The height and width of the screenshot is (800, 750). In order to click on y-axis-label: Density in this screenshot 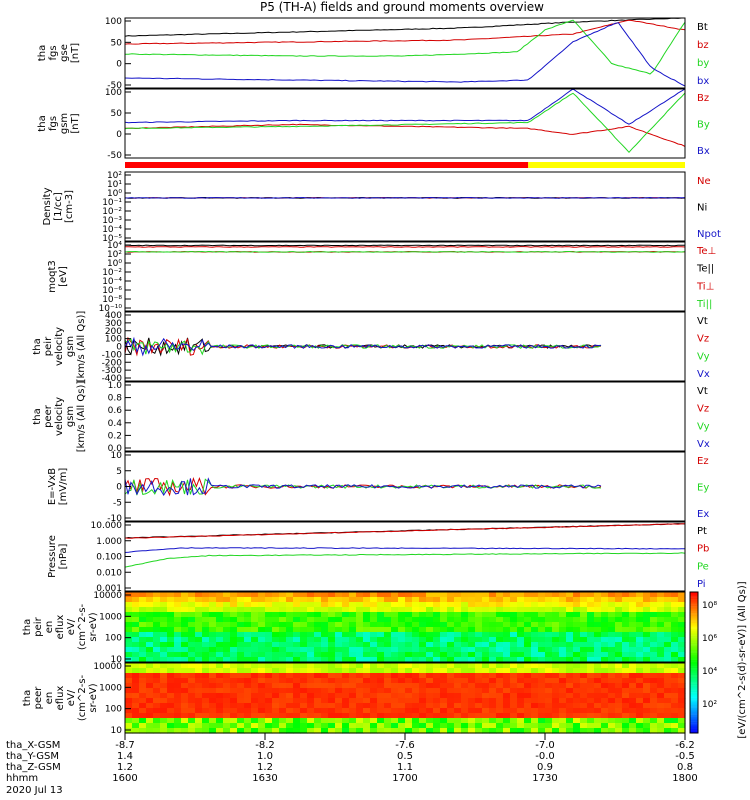, I will do `click(47, 206)`.